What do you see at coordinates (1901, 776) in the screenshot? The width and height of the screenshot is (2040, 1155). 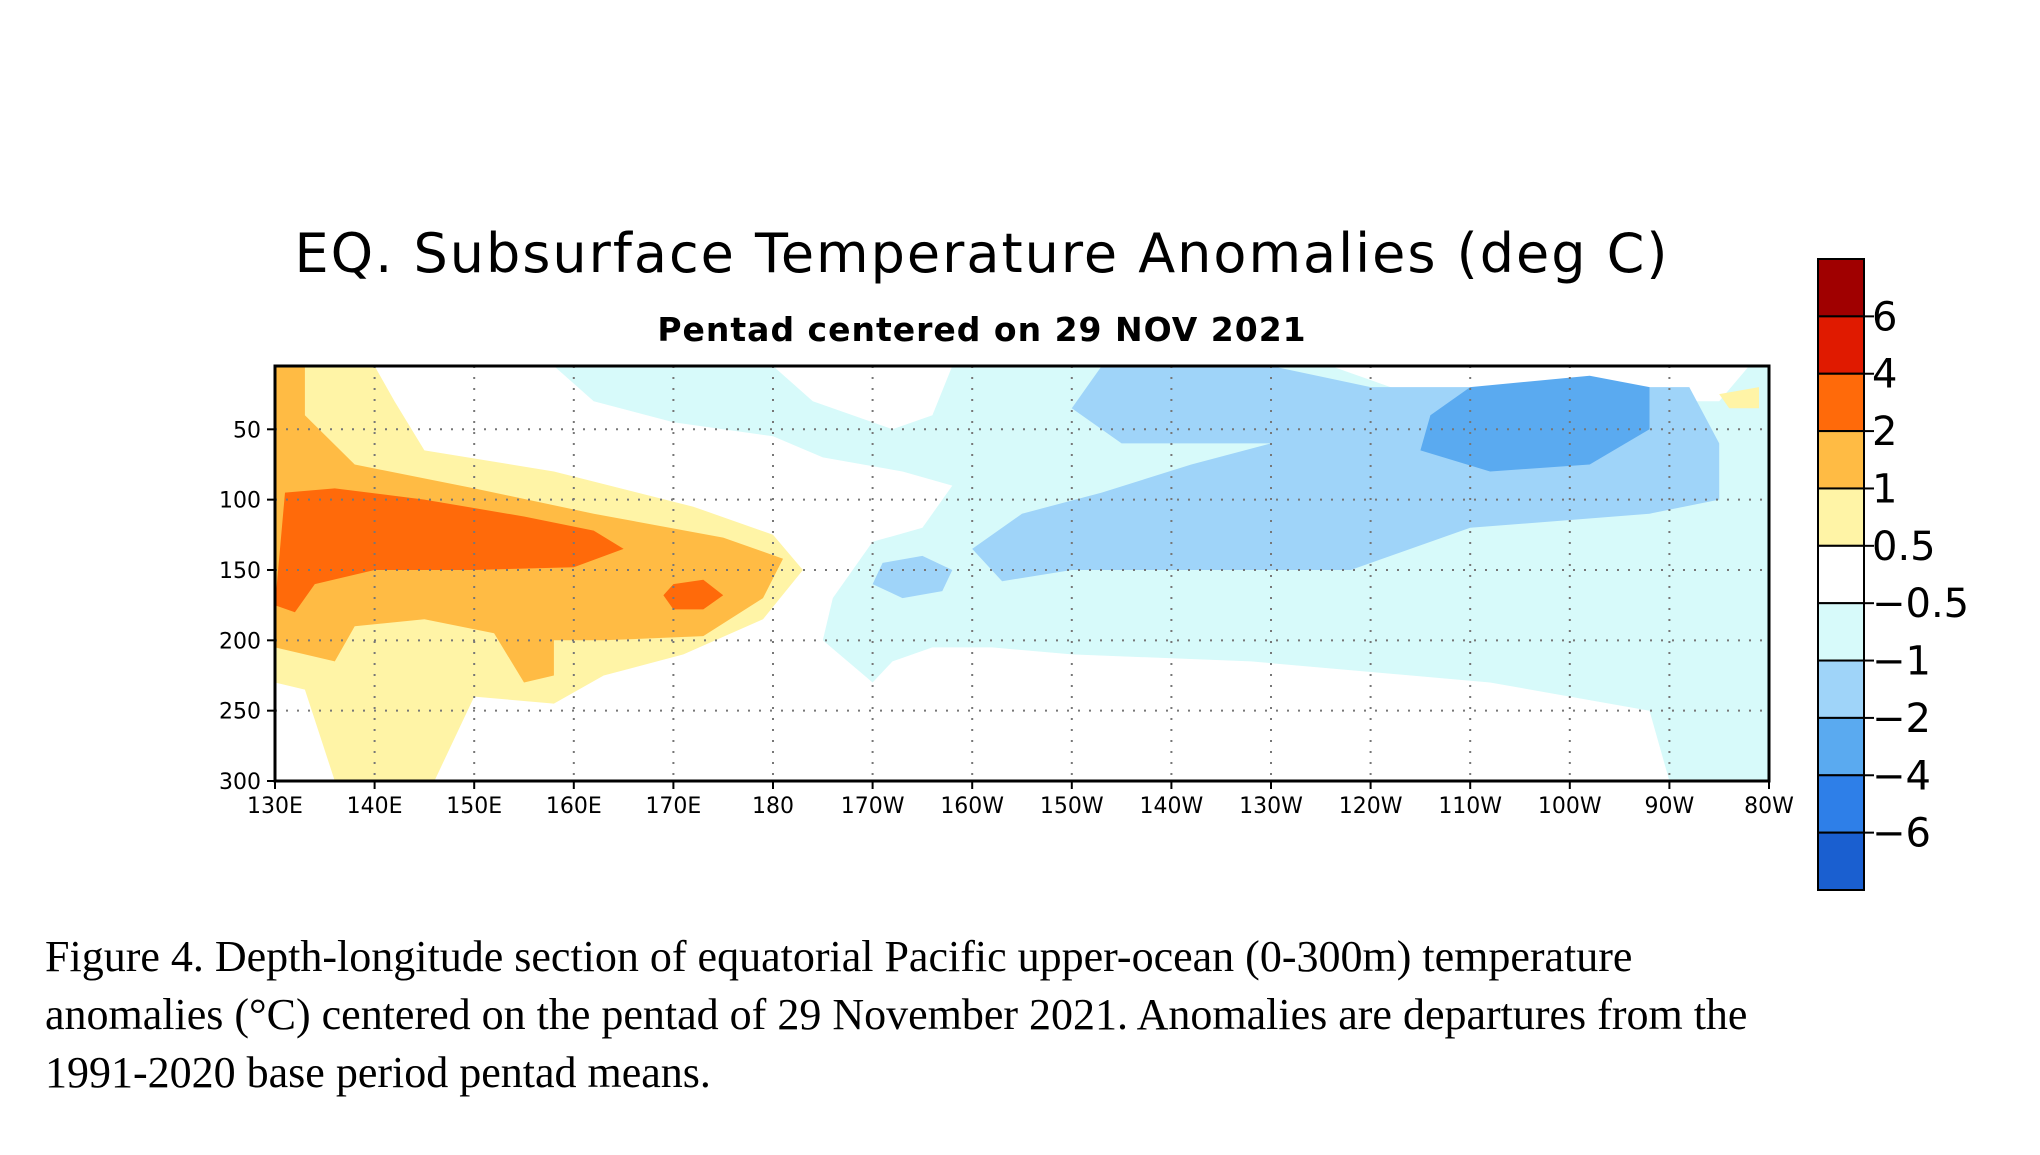 I see `colorbar-label: −4` at bounding box center [1901, 776].